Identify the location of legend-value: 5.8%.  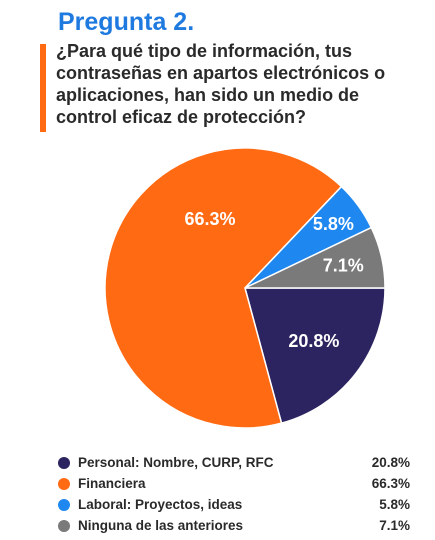
(394, 504).